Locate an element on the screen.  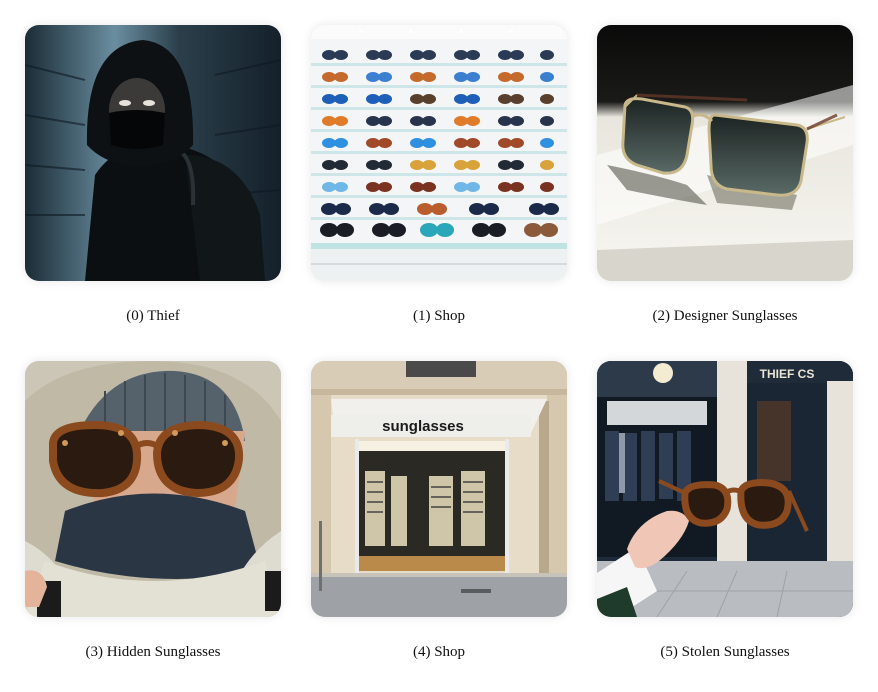
caption-shop-1: (1) Shop is located at coordinates (439, 316).